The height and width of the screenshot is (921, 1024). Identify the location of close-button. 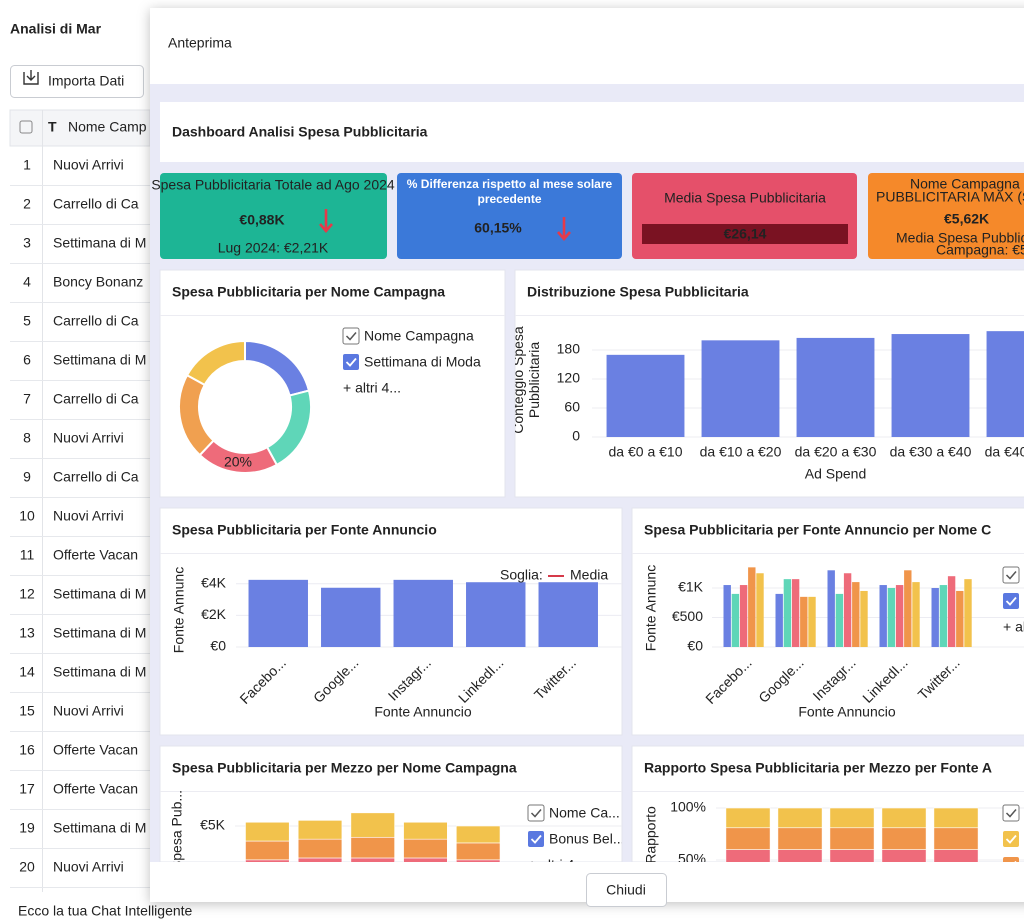
(626, 890).